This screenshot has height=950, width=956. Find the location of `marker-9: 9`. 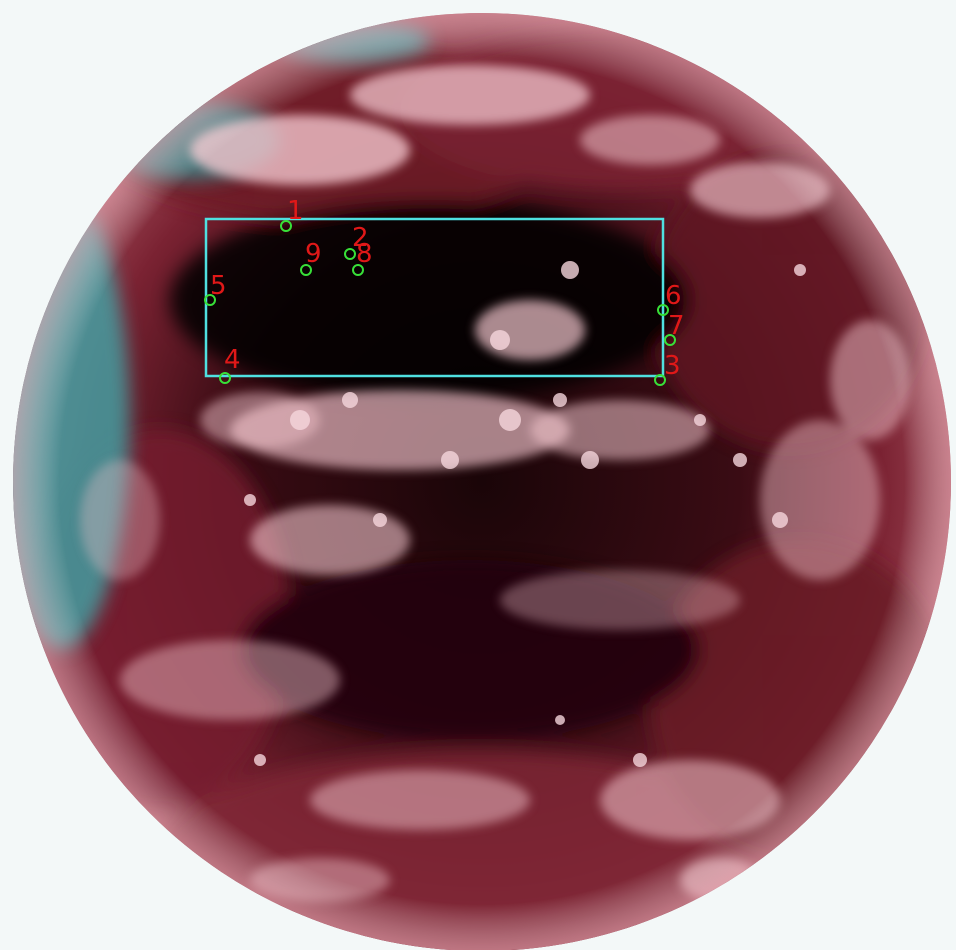

marker-9: 9 is located at coordinates (311, 257).